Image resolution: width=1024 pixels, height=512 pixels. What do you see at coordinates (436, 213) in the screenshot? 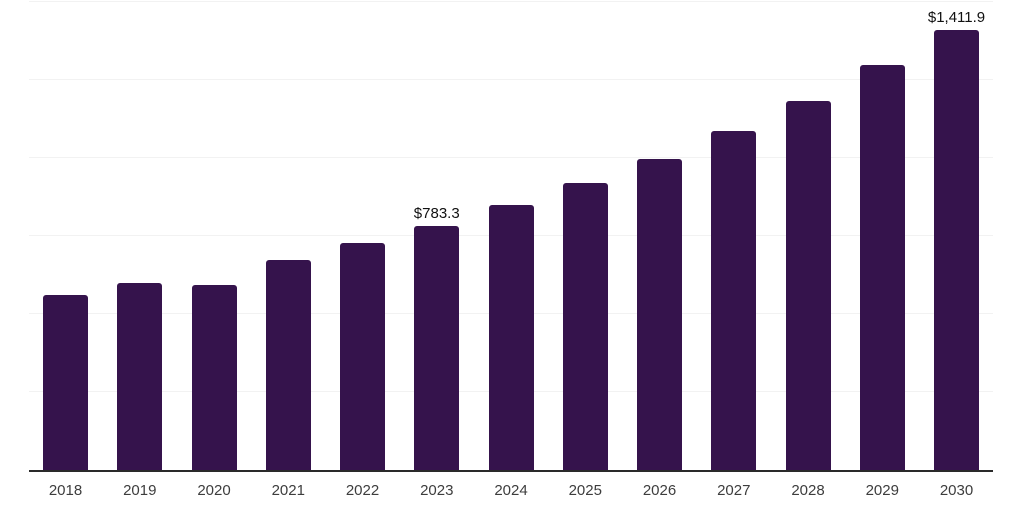
I see `bar-value-label-2023: $783.3` at bounding box center [436, 213].